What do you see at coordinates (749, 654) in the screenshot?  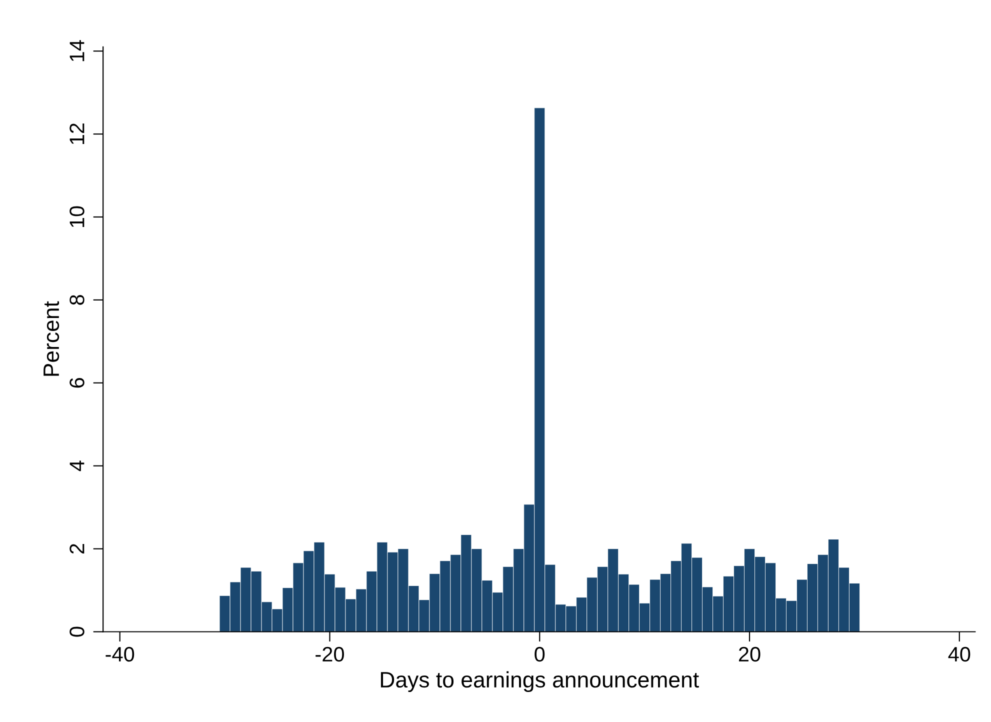 I see `x-tick-label: 20` at bounding box center [749, 654].